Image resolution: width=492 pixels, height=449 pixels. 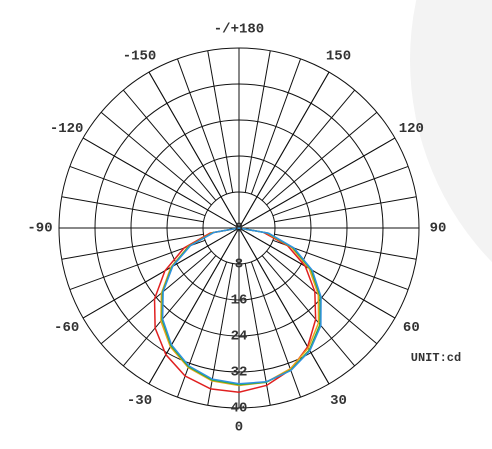 I want to click on radial-label: 24, so click(x=239, y=337).